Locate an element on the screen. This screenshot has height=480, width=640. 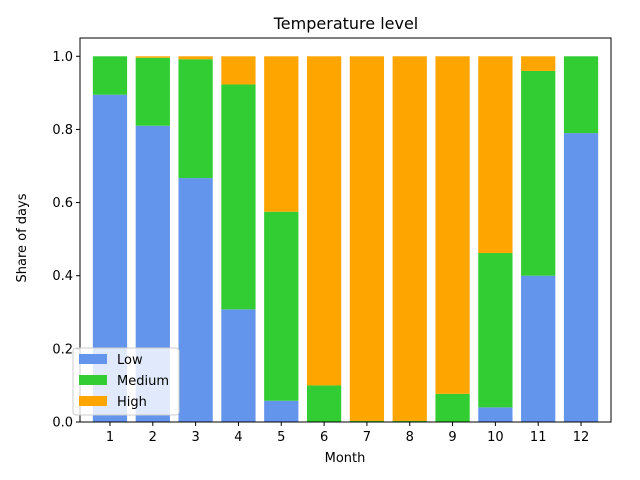
y-axis-label: Share of days is located at coordinates (22, 237).